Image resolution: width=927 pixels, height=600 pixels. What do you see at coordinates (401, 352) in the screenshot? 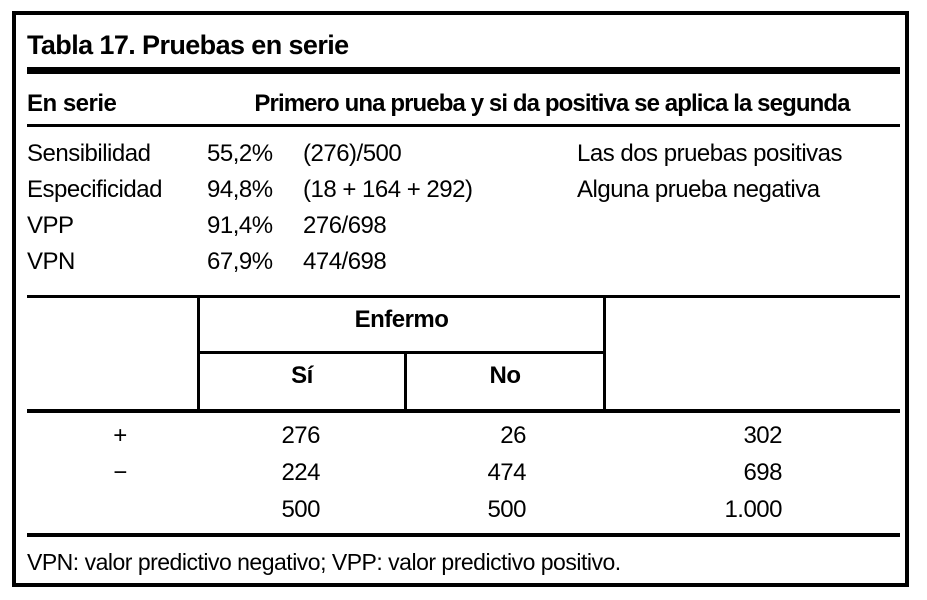
I see `enfermo-underline` at bounding box center [401, 352].